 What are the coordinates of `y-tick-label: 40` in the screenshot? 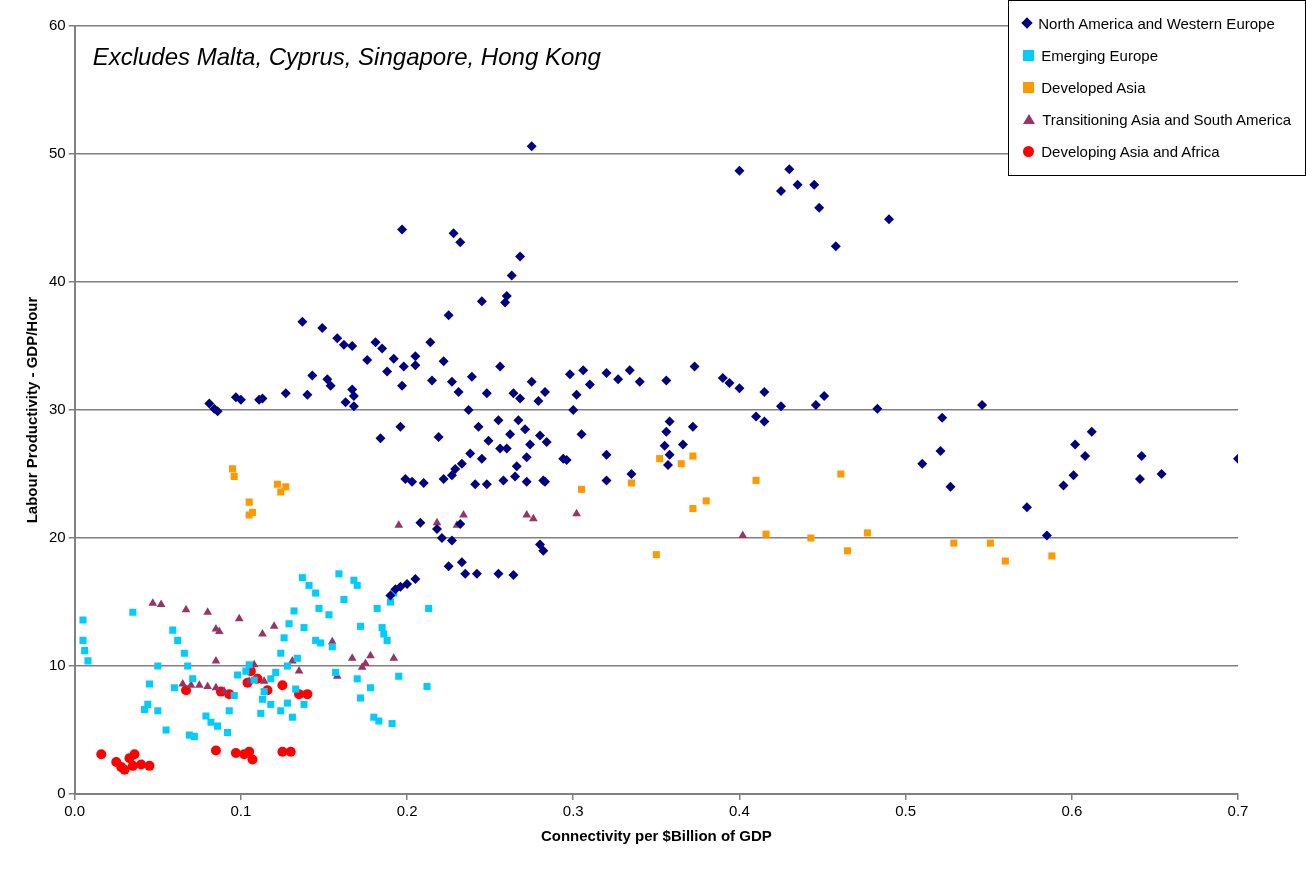 It's located at (57, 281).